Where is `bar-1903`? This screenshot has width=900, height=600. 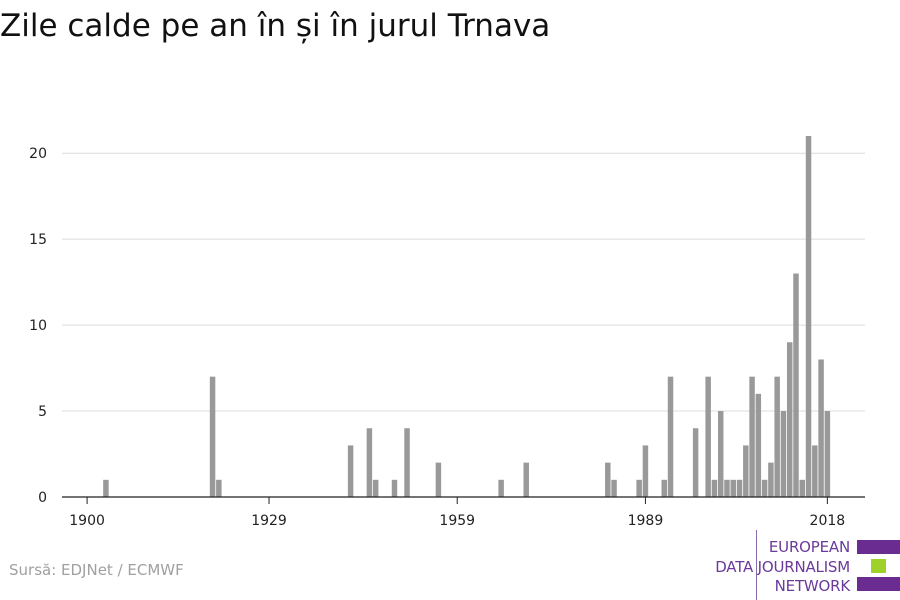
bar-1903 is located at coordinates (106, 488).